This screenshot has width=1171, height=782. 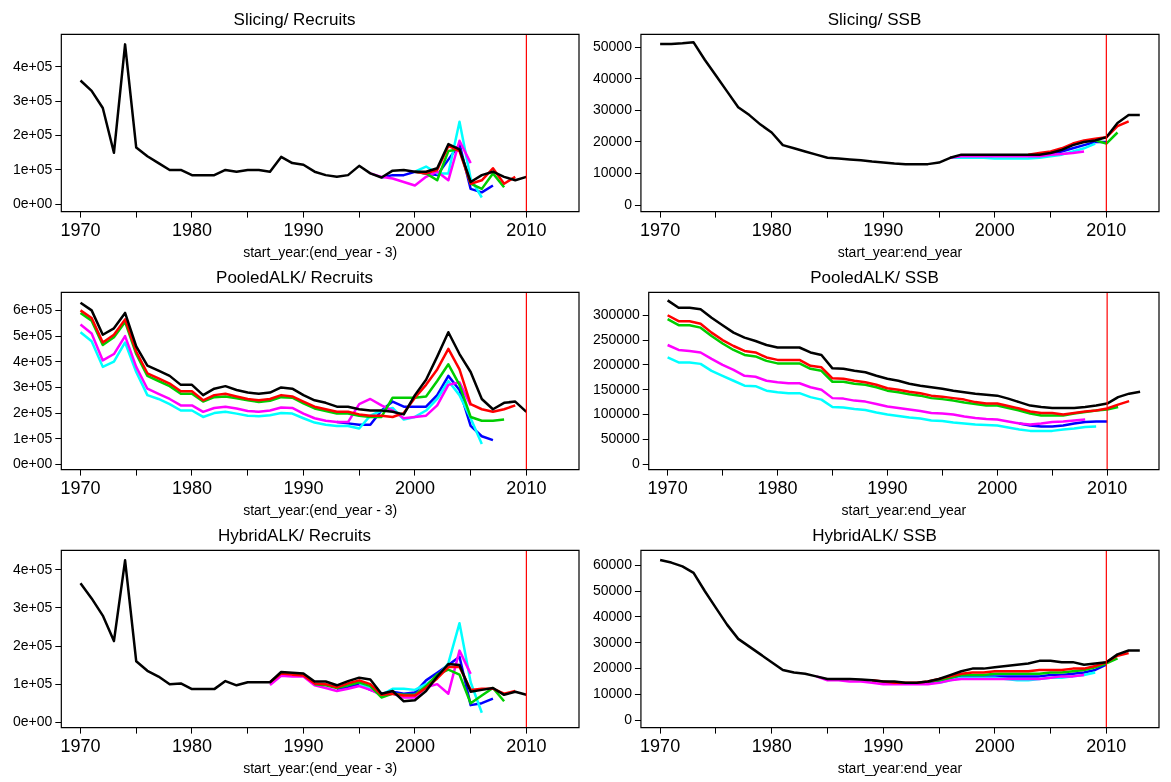 What do you see at coordinates (874, 19) in the screenshot?
I see `chart-title: Slicing/ SSB` at bounding box center [874, 19].